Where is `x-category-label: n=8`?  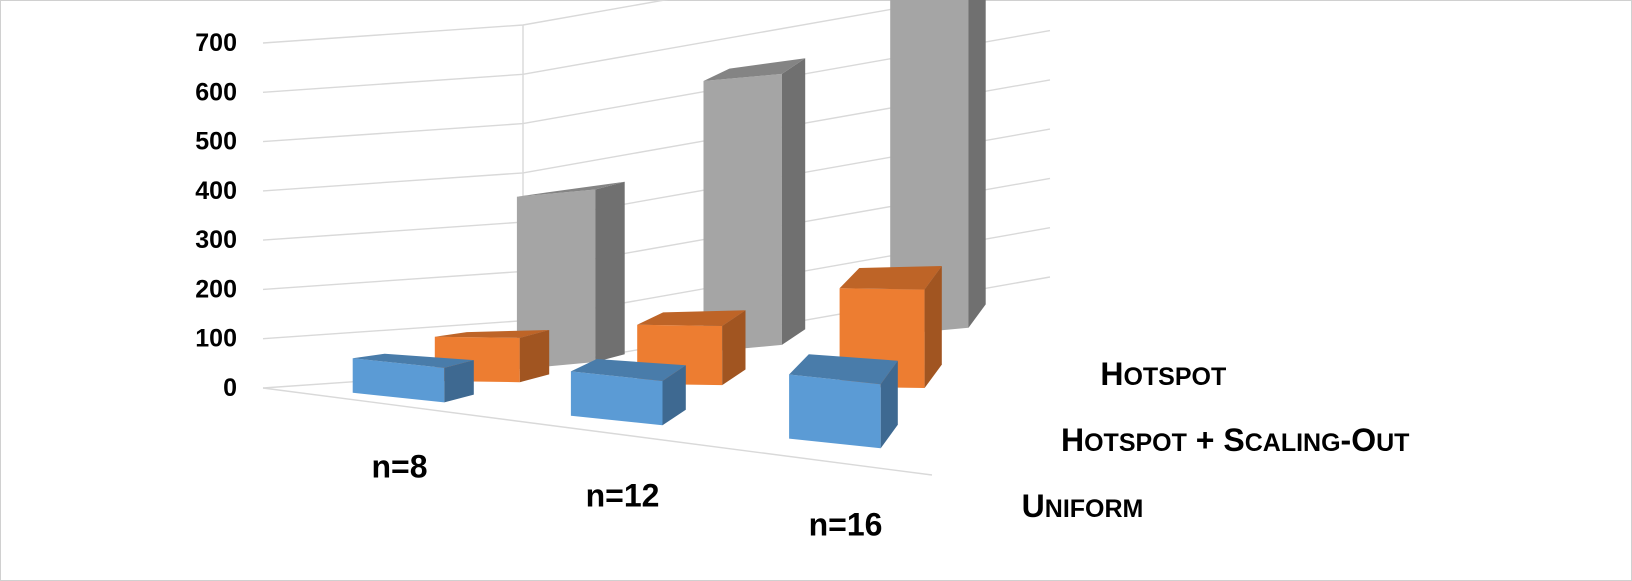 x-category-label: n=8 is located at coordinates (399, 467).